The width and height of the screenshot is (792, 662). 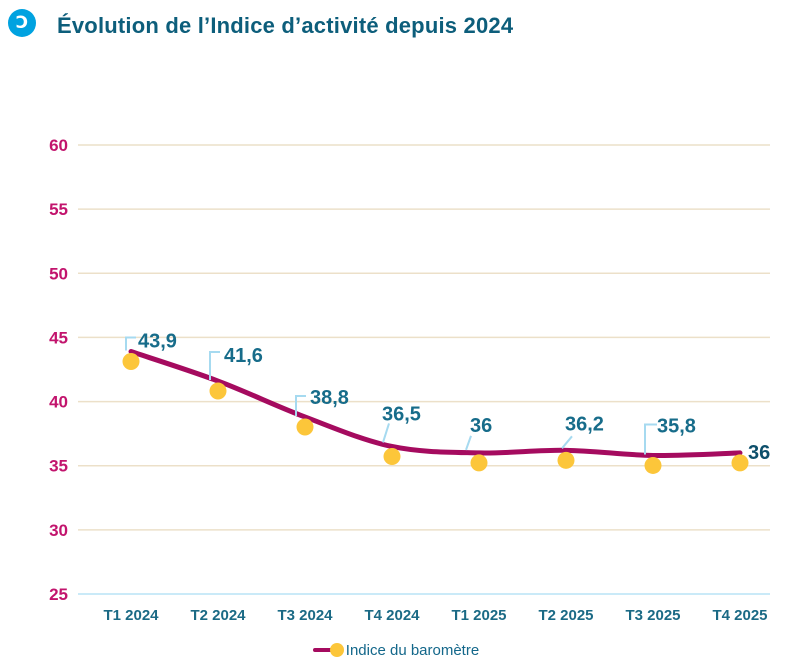 What do you see at coordinates (58, 466) in the screenshot?
I see `y-axis-tick-label: 35` at bounding box center [58, 466].